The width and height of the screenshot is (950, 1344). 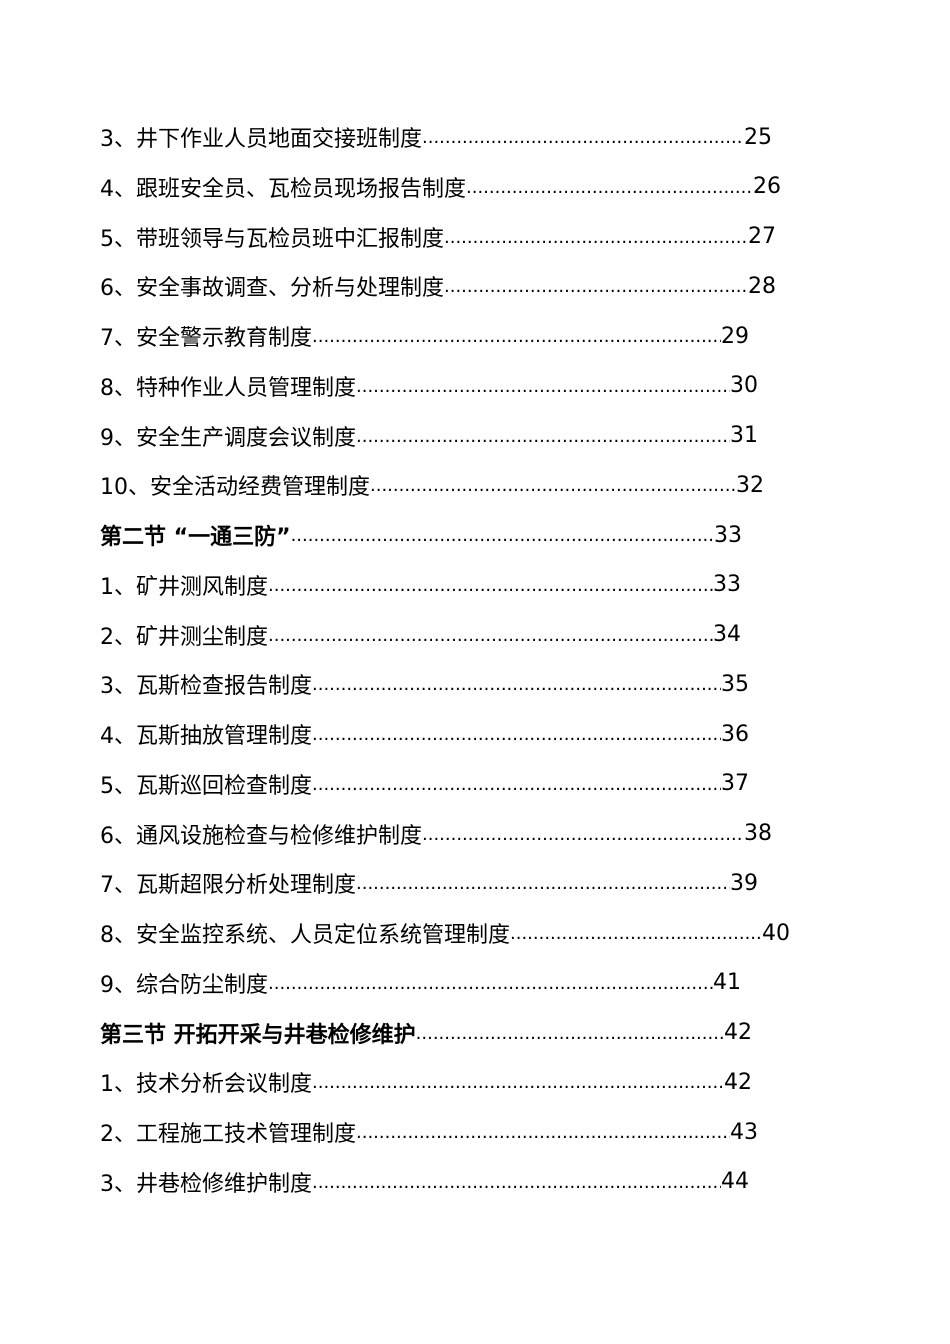 I want to click on toc-entry-title: 第三节 开拓开采与井巷检修维护, so click(x=258, y=1035).